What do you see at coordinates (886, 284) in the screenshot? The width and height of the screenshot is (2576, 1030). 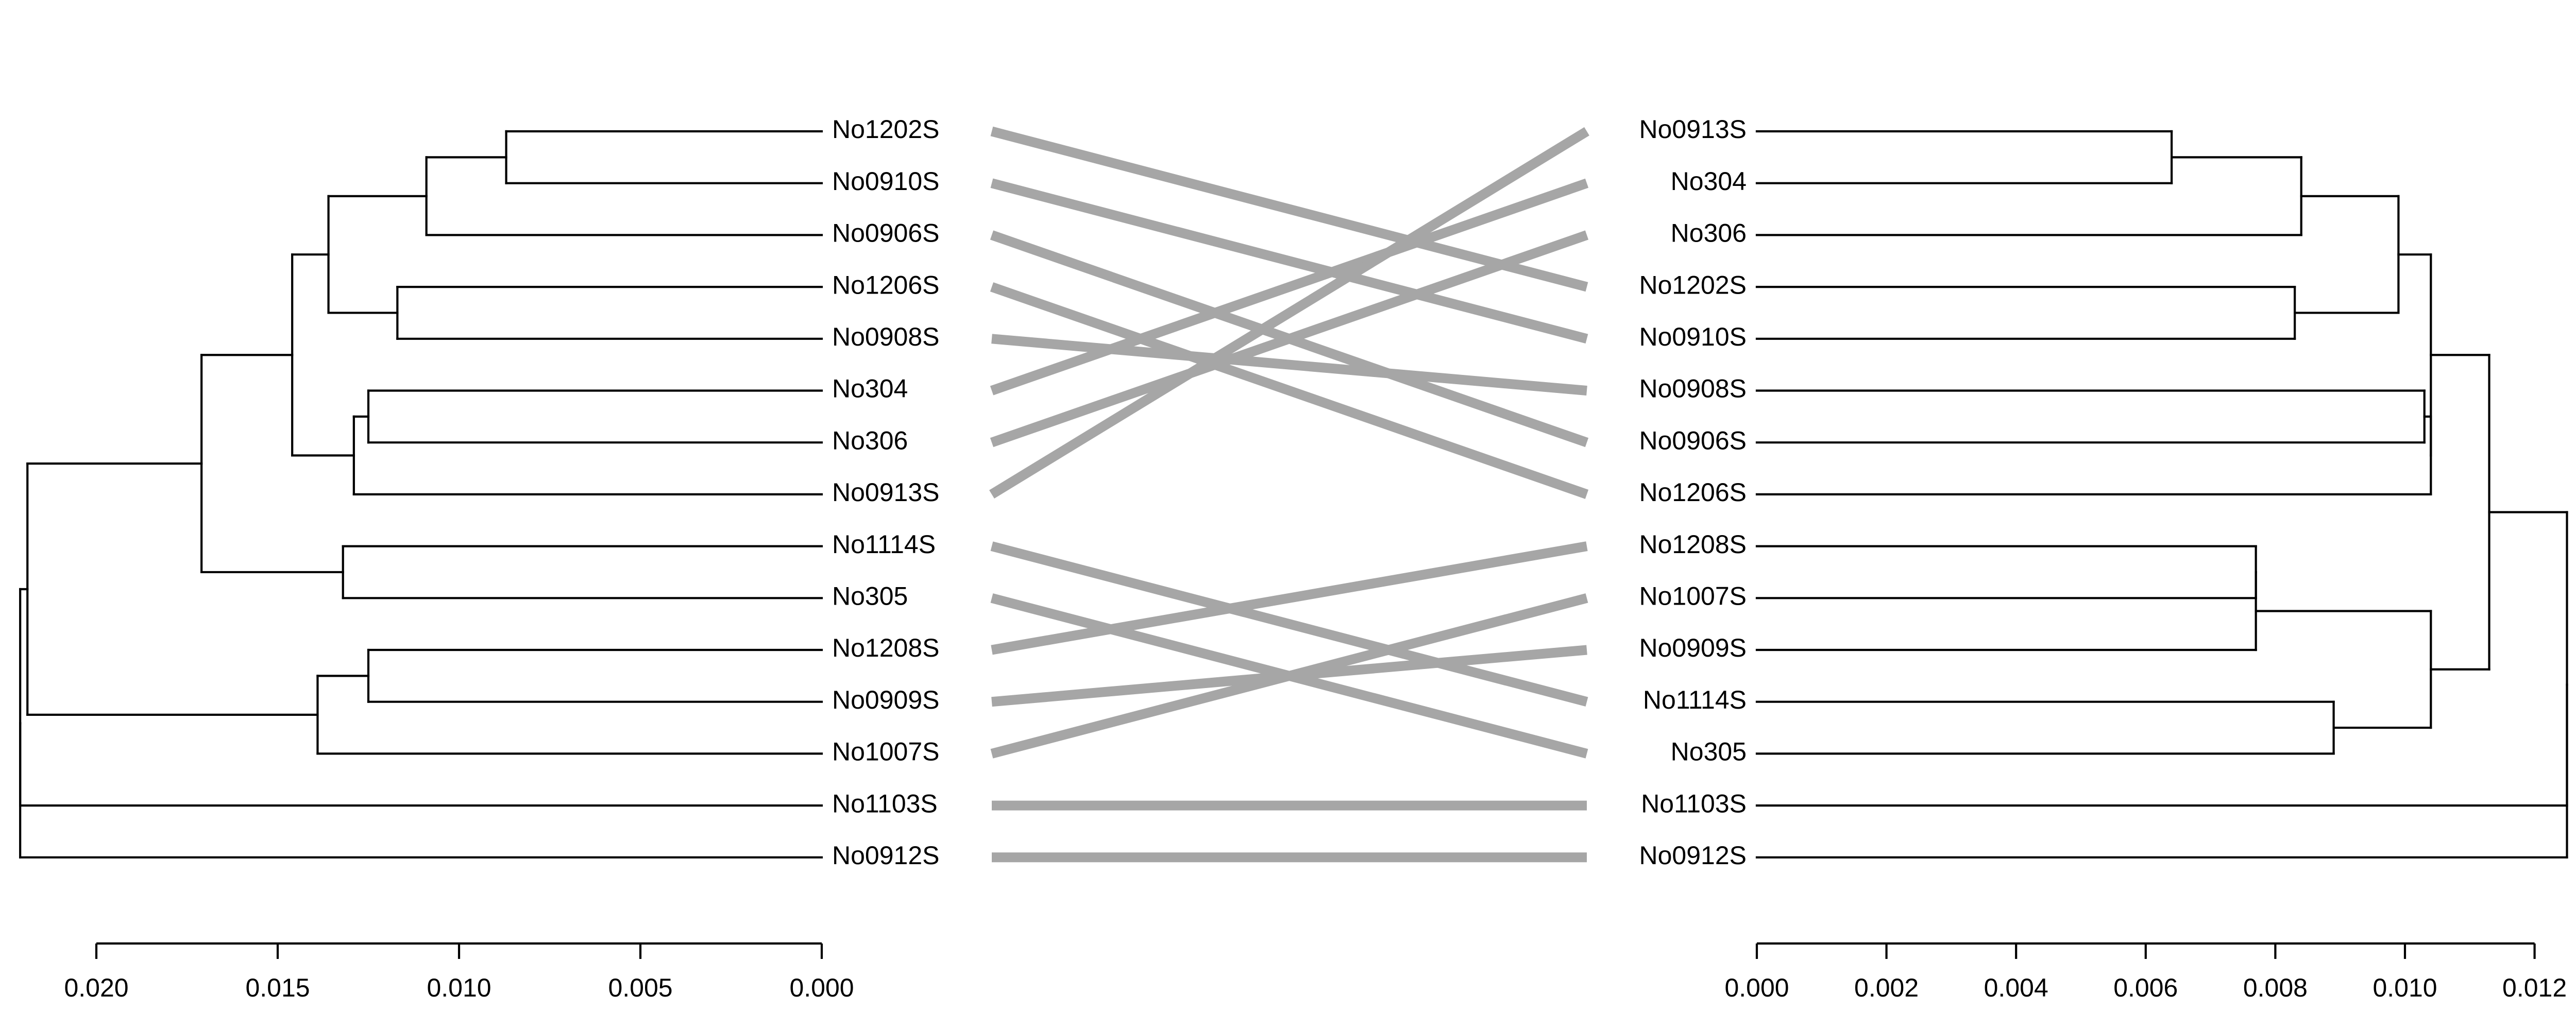 I see `left-tip-label: No1206S` at bounding box center [886, 284].